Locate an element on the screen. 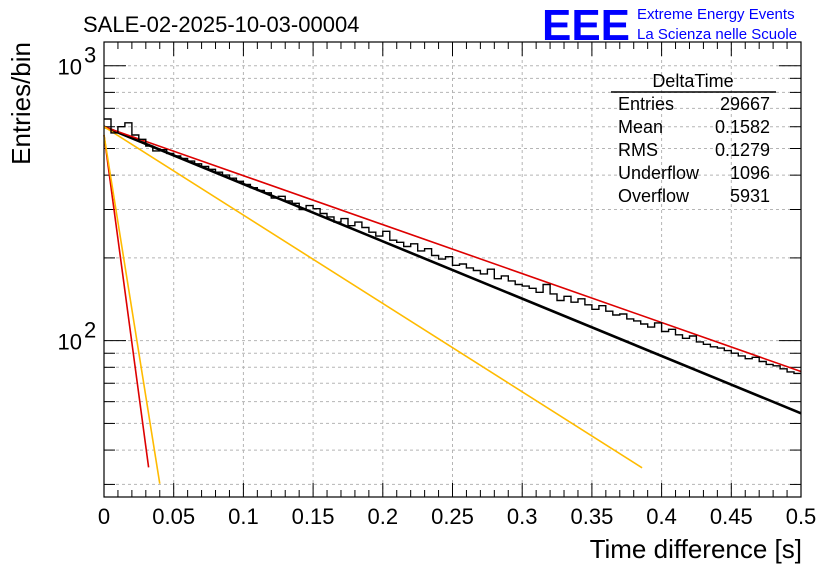 The width and height of the screenshot is (836, 572). stats-value: 29667 is located at coordinates (745, 104).